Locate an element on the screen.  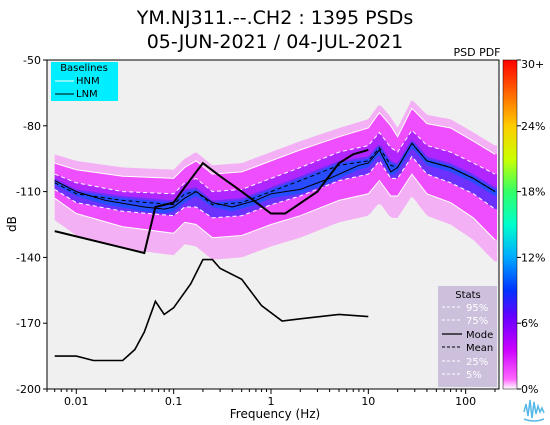
colorbar-tick-label: 0% is located at coordinates (529, 389).